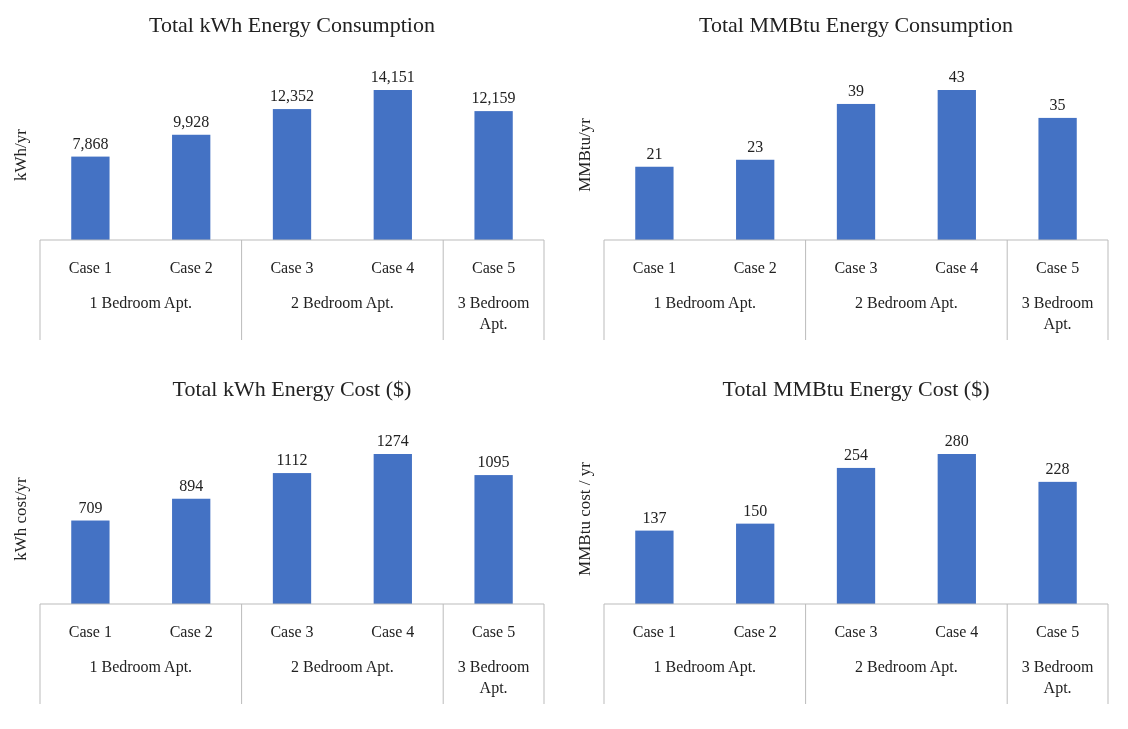 The image size is (1128, 729). What do you see at coordinates (392, 440) in the screenshot?
I see `data-label: 1274` at bounding box center [392, 440].